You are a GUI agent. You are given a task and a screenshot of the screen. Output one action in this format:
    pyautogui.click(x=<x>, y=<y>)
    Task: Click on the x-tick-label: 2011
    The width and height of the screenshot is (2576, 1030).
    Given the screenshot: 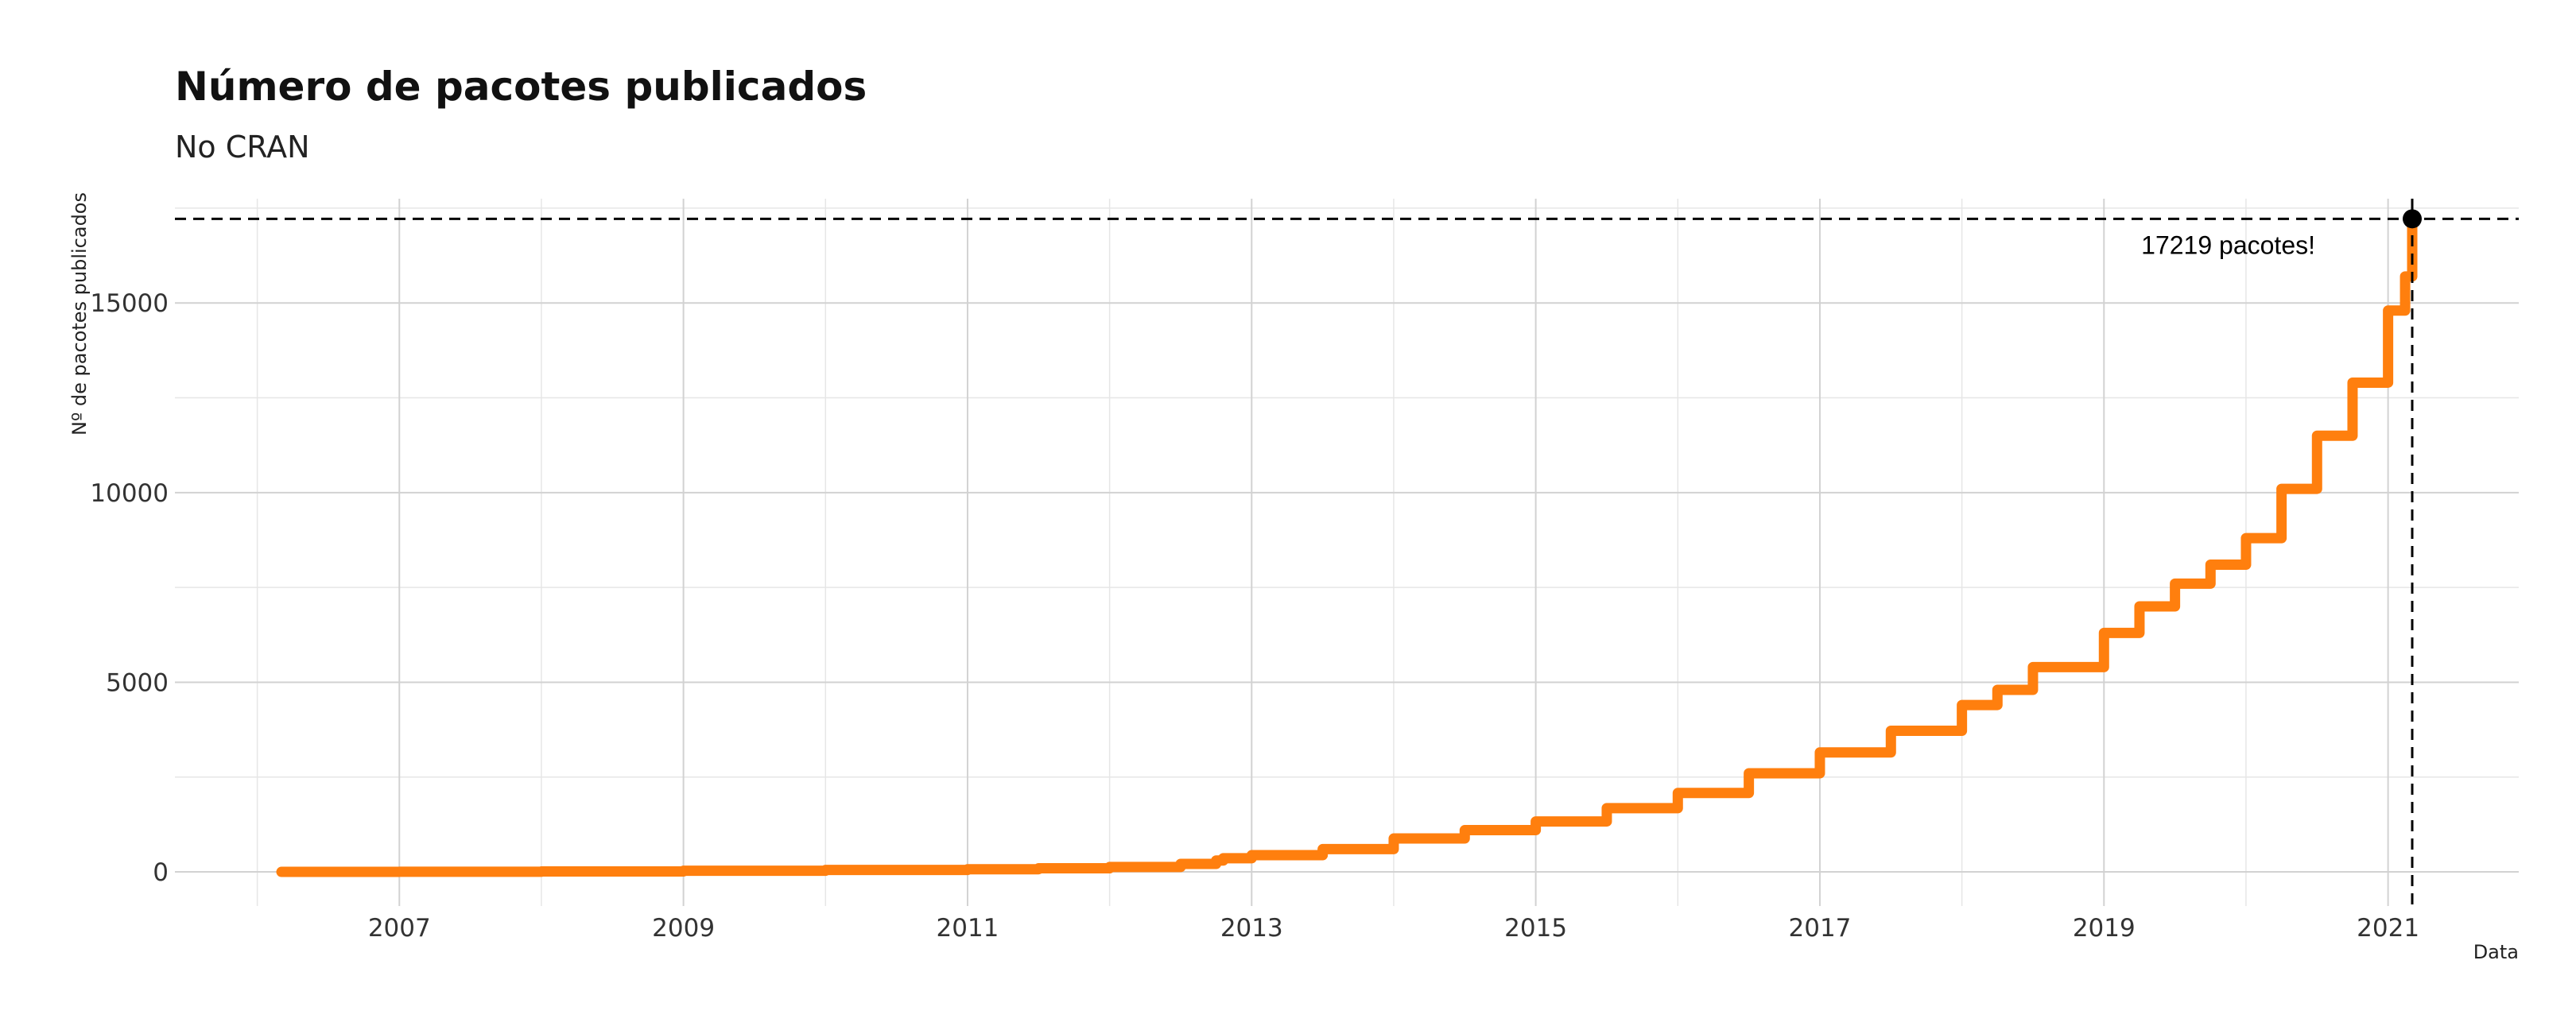 What is the action you would take?
    pyautogui.click(x=968, y=928)
    